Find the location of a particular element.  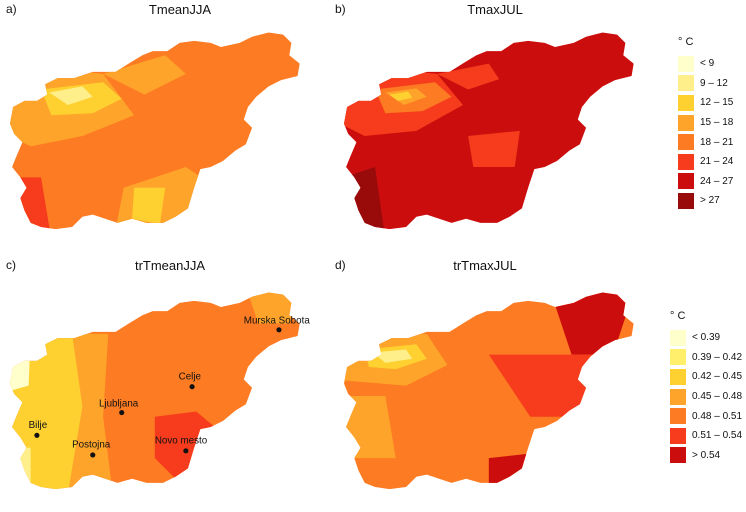

legend-temperature-label: 9 – 12 is located at coordinates (714, 83).